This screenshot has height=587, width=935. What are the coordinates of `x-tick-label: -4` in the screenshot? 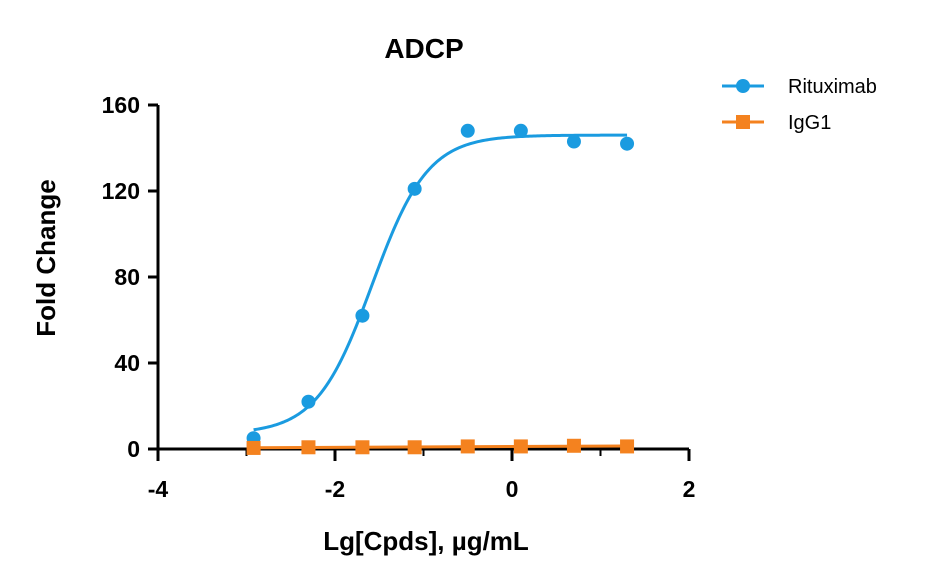 It's located at (158, 489).